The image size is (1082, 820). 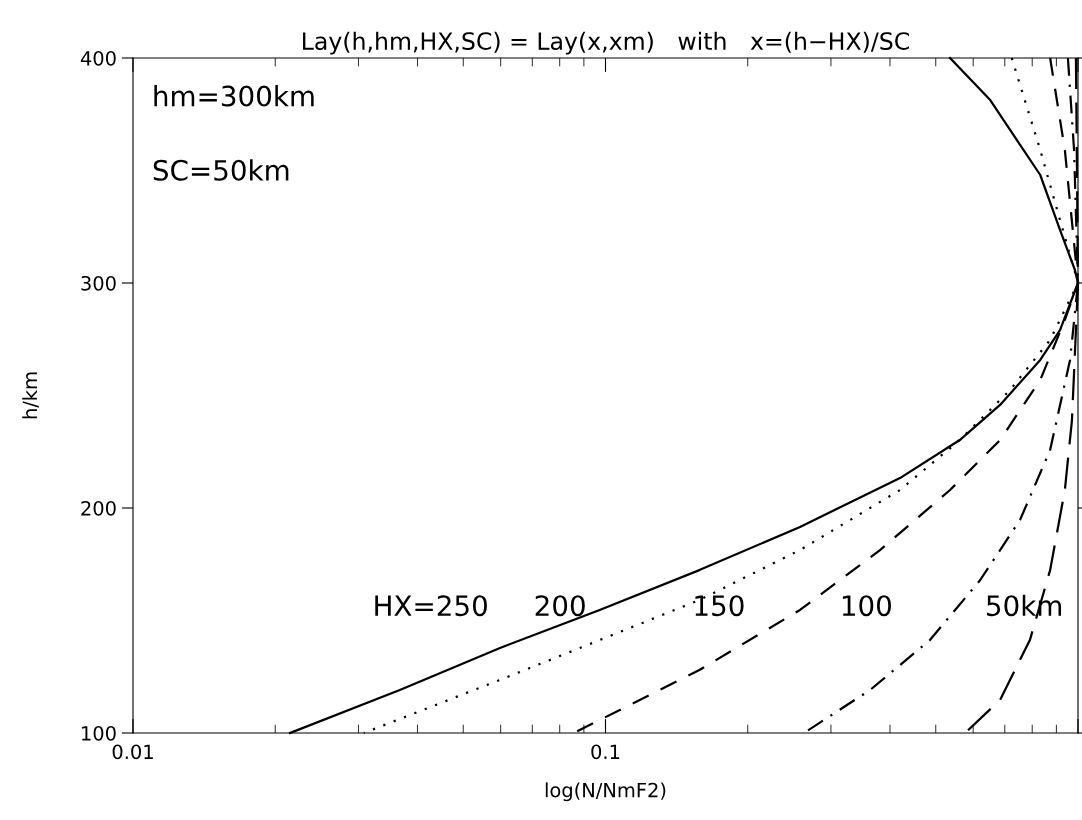 I want to click on annotation: 150, so click(x=719, y=606).